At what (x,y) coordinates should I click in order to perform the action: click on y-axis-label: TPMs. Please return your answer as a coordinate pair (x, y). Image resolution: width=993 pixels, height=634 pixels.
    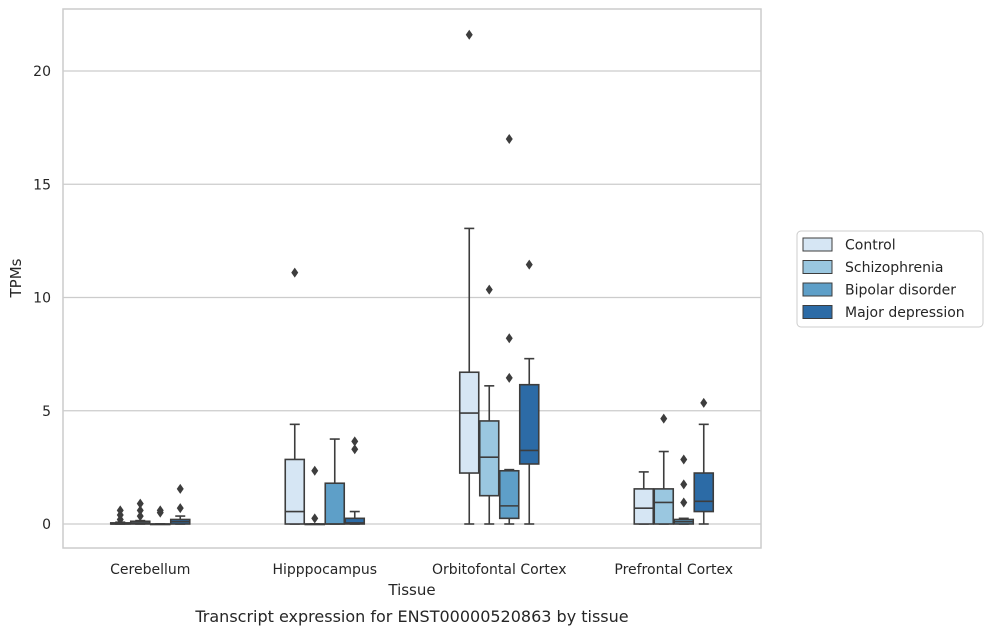
    Looking at the image, I should click on (16, 278).